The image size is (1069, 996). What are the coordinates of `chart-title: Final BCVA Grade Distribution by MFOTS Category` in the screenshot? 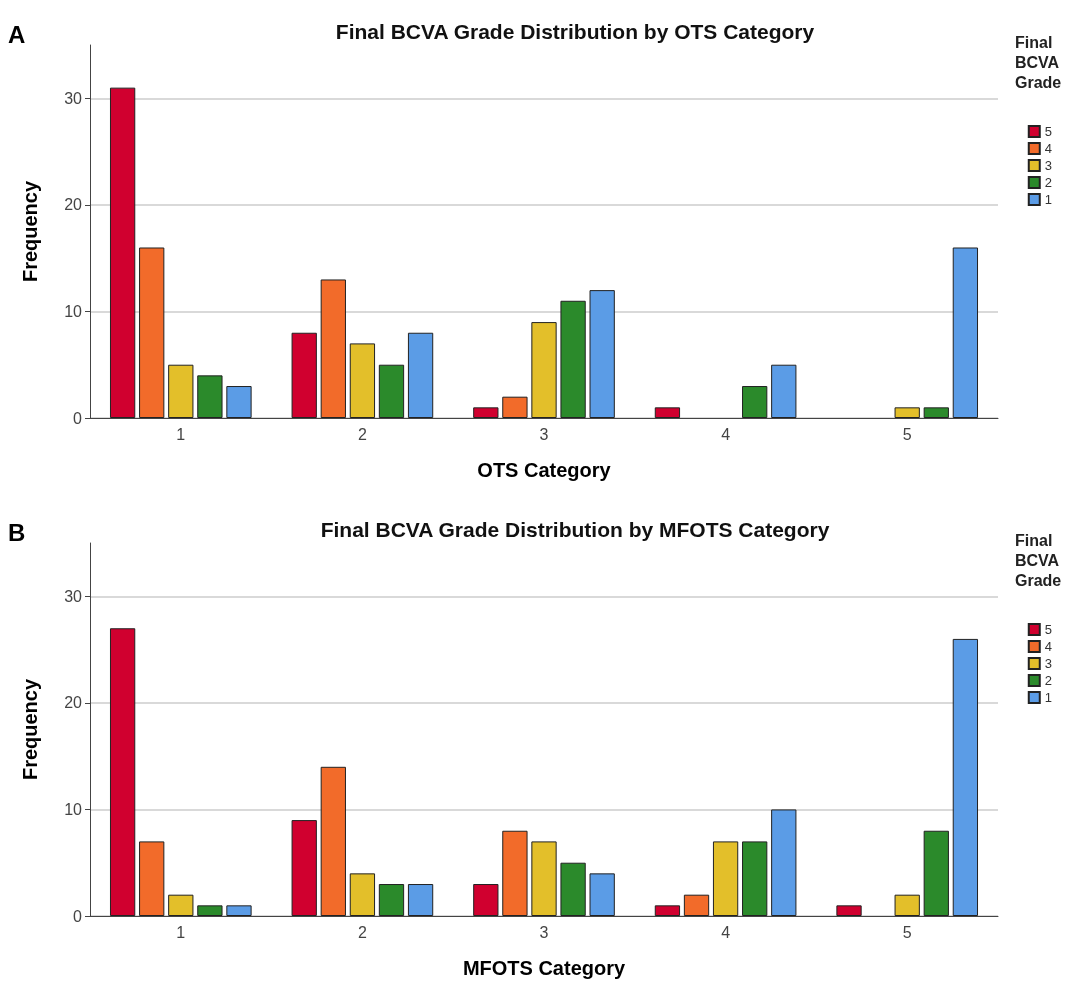 It's located at (575, 529).